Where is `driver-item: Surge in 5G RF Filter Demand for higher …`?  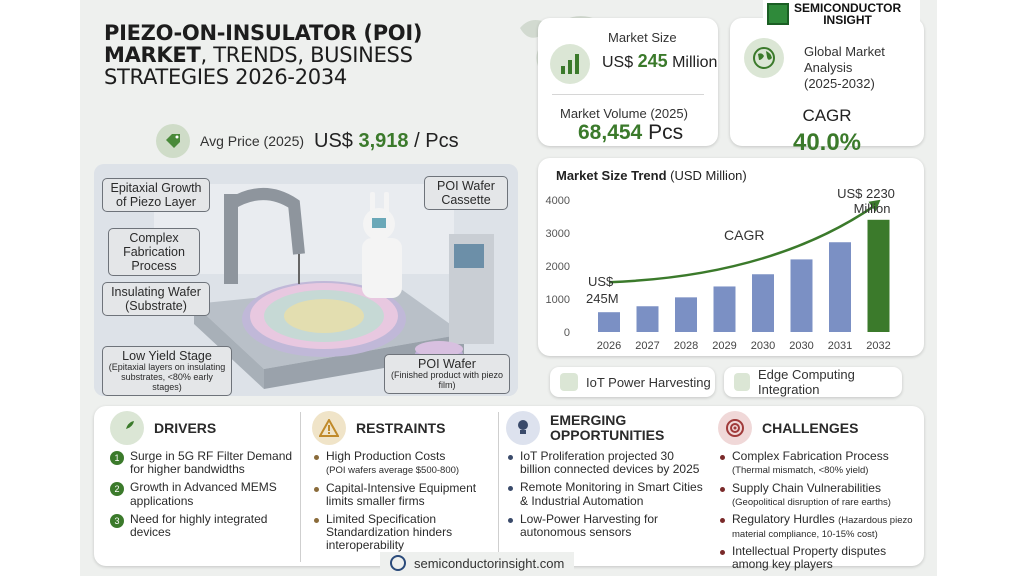 driver-item: Surge in 5G RF Filter Demand for higher … is located at coordinates (202, 462).